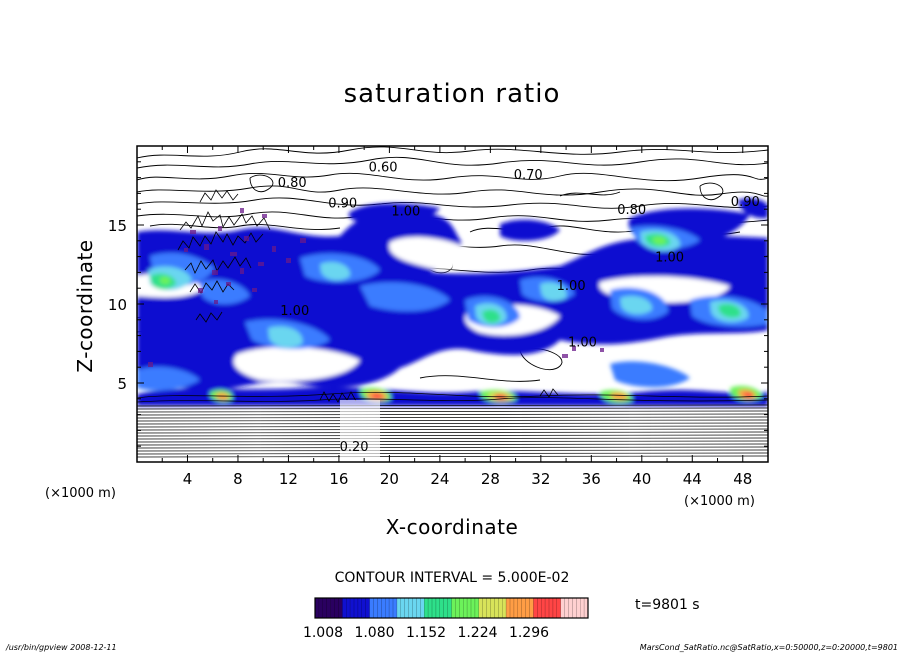 The height and width of the screenshot is (654, 904). I want to click on x-tick-label: 4, so click(188, 479).